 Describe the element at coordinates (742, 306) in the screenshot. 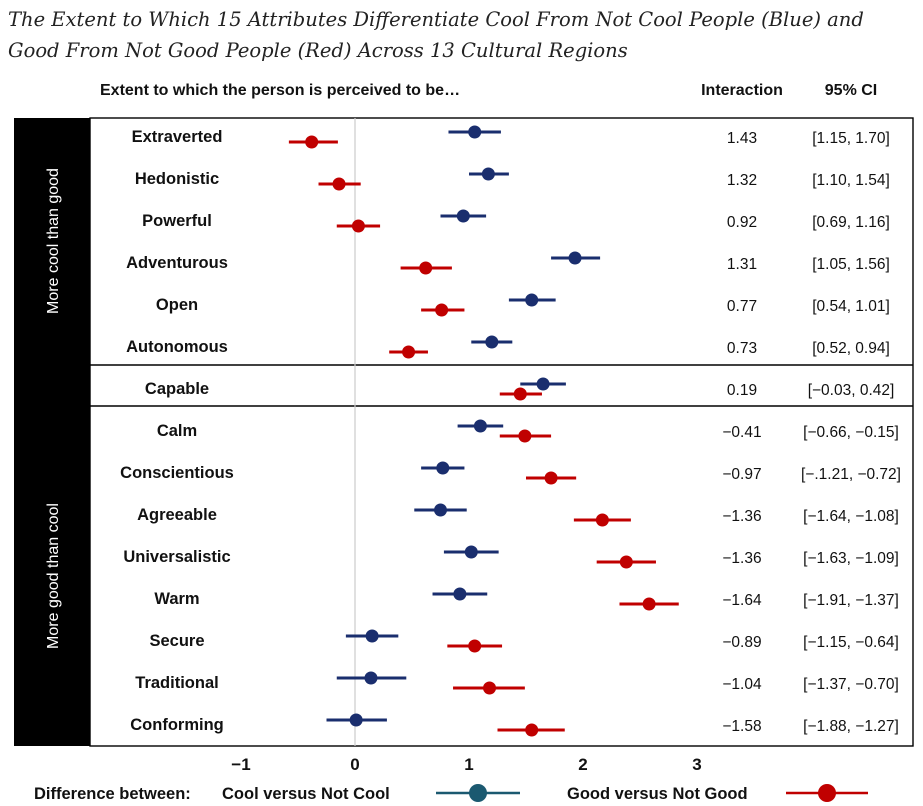

I see `interaction-value: 0.77` at that location.